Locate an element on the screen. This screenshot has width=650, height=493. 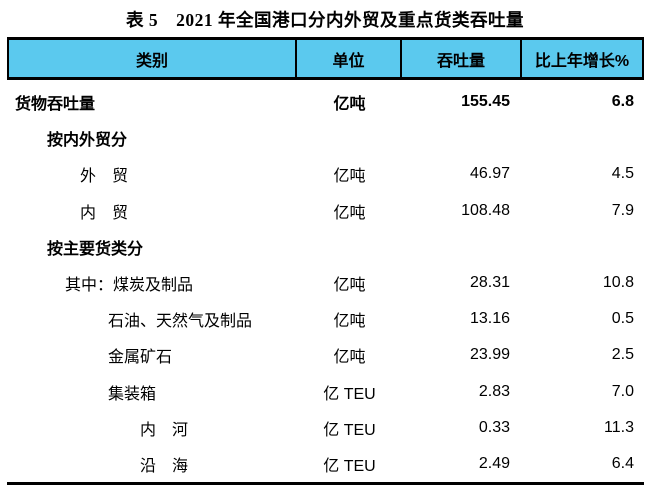
header-category: 类别 is located at coordinates (153, 58).